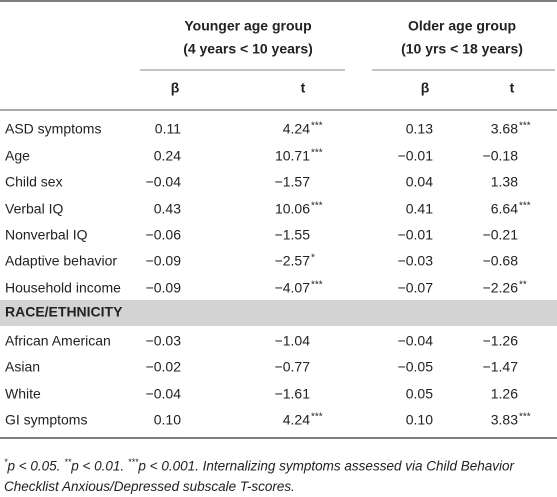  Describe the element at coordinates (23, 394) in the screenshot. I see `row-label: White` at that location.